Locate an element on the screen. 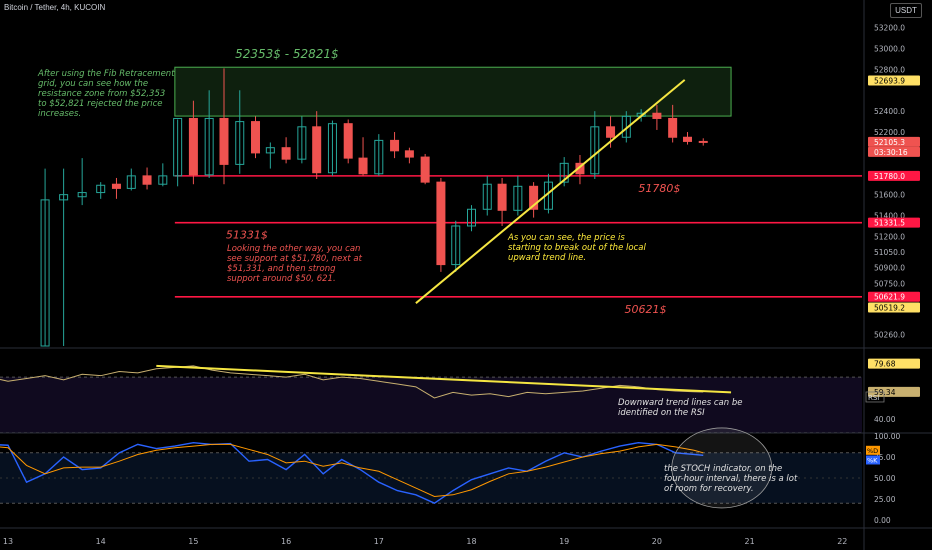  stoch-tick-1: 75.00 is located at coordinates (885, 457).